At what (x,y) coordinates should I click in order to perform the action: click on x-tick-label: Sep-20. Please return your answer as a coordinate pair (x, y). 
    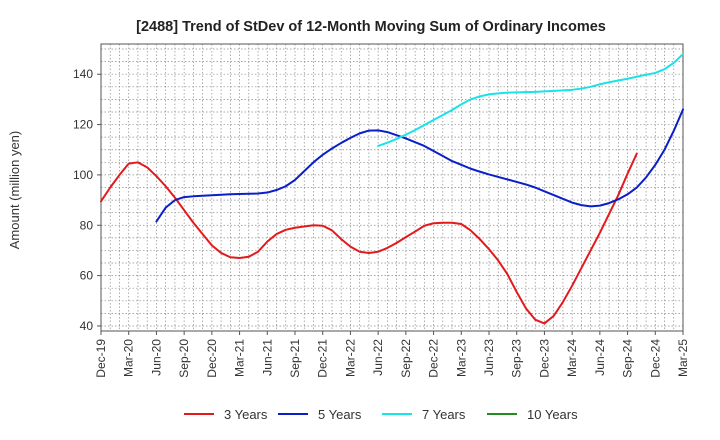
    Looking at the image, I should click on (184, 358).